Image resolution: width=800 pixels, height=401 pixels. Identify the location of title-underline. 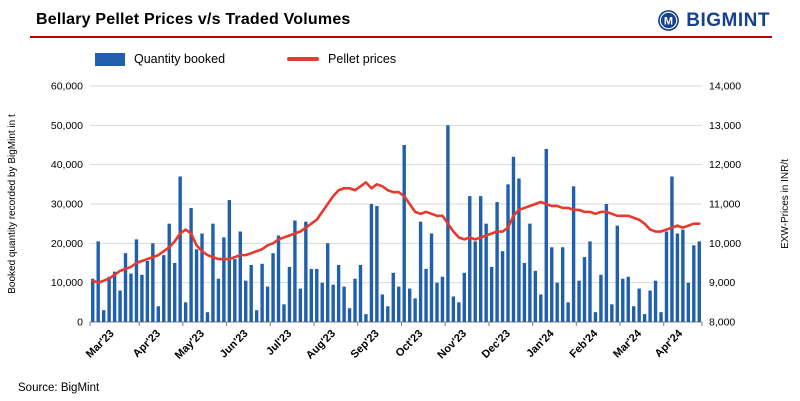
(401, 37).